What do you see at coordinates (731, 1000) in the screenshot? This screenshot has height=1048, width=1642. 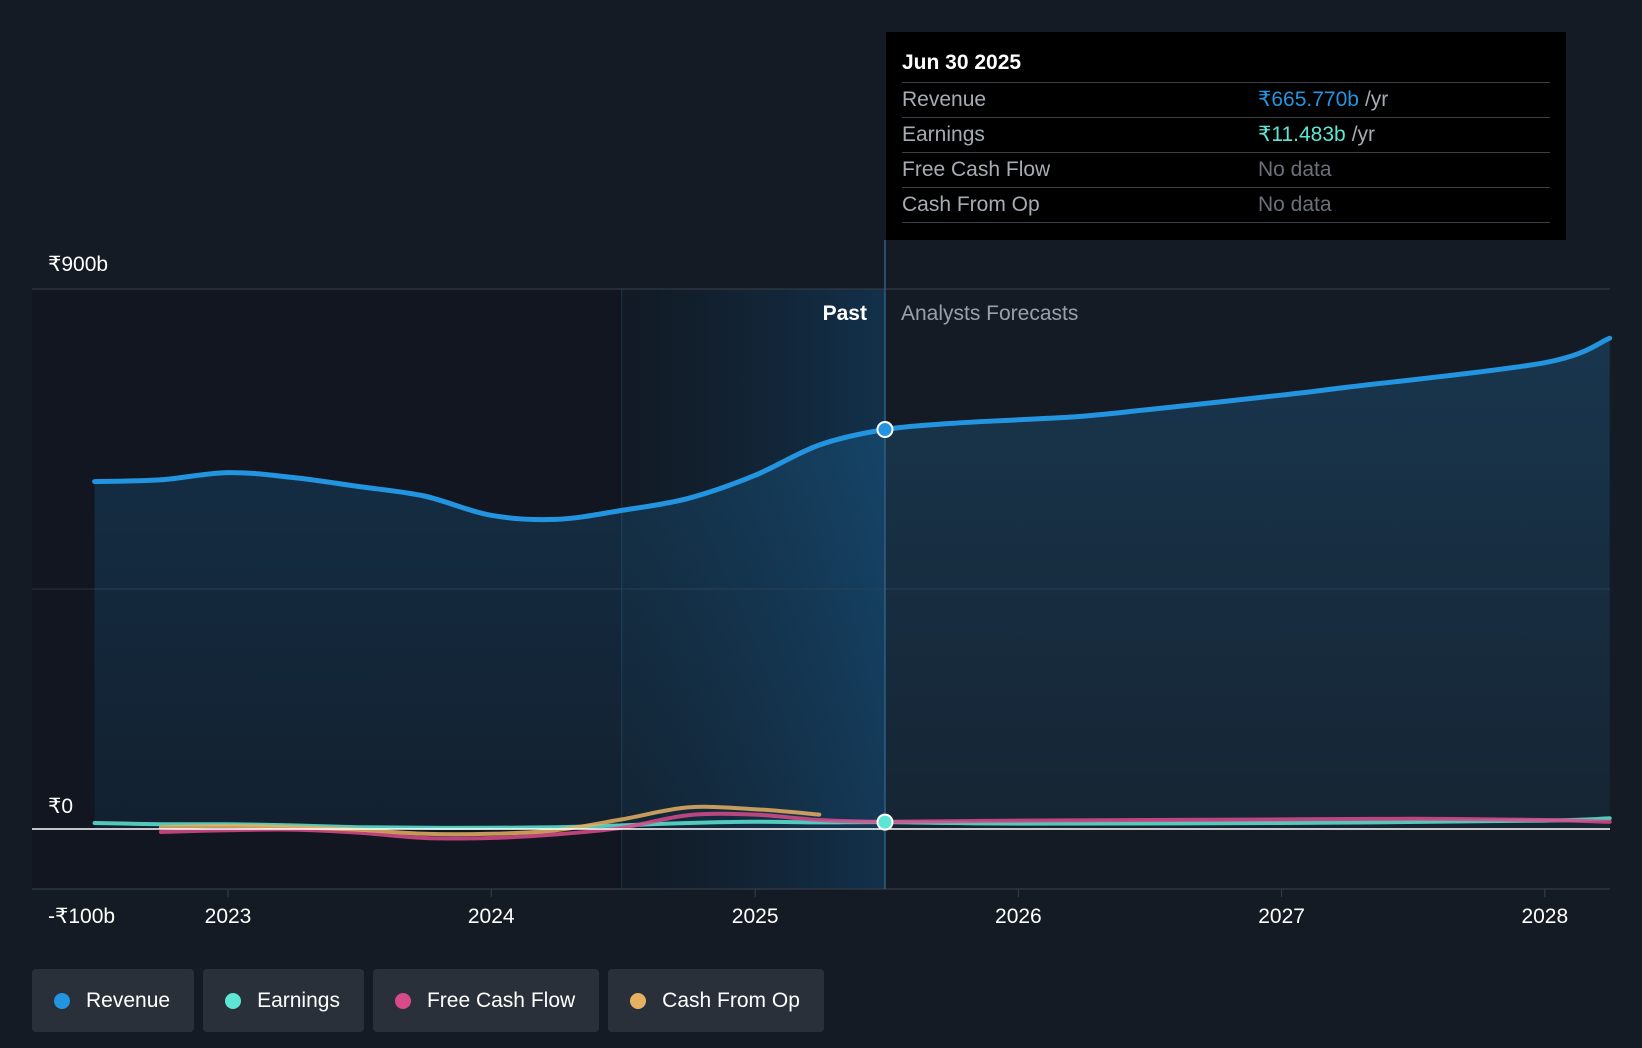 I see `legend-label: Cash From Op` at bounding box center [731, 1000].